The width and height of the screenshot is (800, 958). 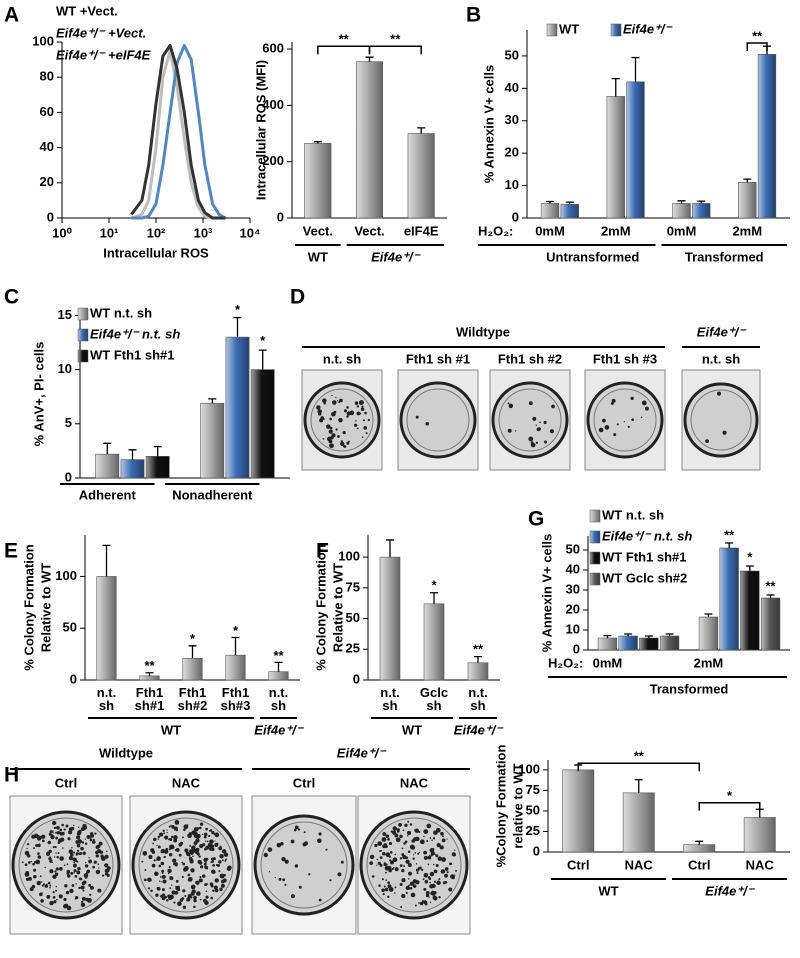 What do you see at coordinates (552, 30) in the screenshot?
I see `legend-swatch` at bounding box center [552, 30].